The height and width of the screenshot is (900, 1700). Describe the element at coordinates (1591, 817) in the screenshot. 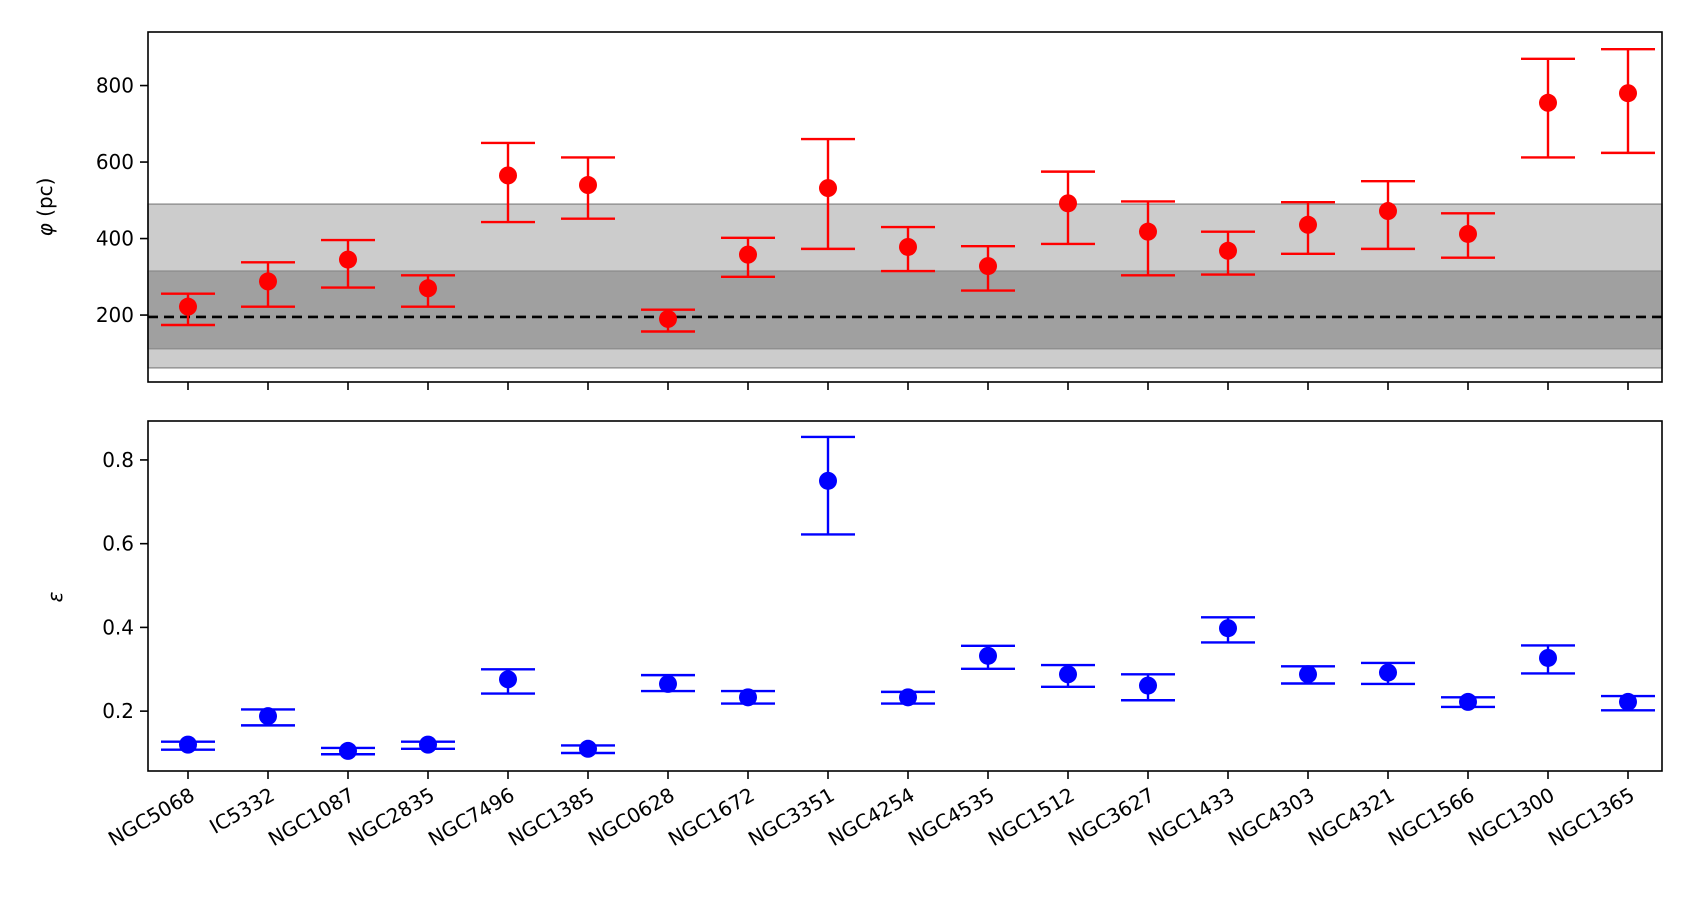

I see `x-tick-label-ngc1365: NGC1365` at that location.